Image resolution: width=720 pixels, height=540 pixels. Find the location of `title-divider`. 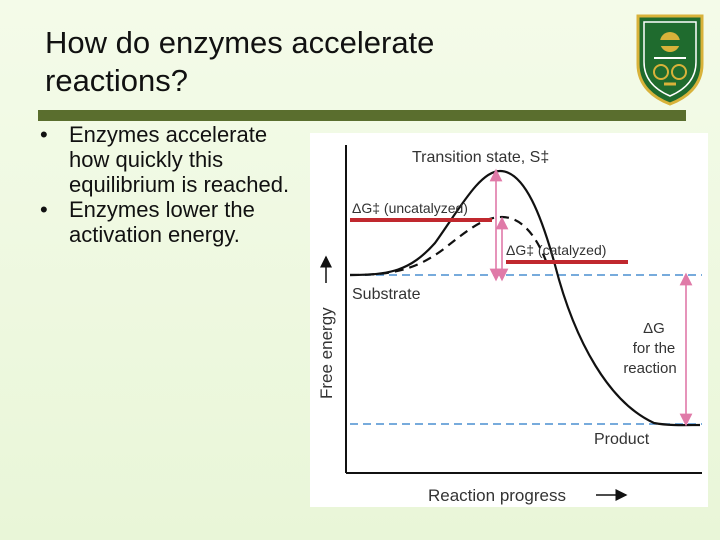

title-divider is located at coordinates (362, 115).